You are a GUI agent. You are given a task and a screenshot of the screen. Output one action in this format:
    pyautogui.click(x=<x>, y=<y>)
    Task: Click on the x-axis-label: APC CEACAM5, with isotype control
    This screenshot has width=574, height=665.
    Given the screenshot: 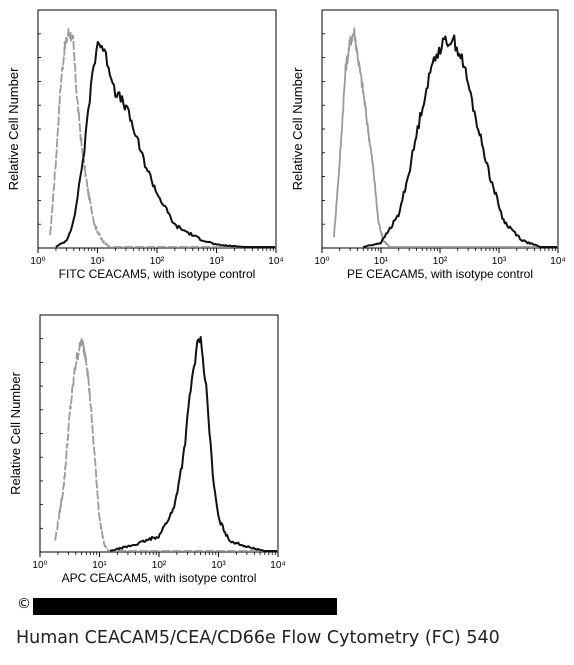 What is the action you would take?
    pyautogui.click(x=159, y=578)
    